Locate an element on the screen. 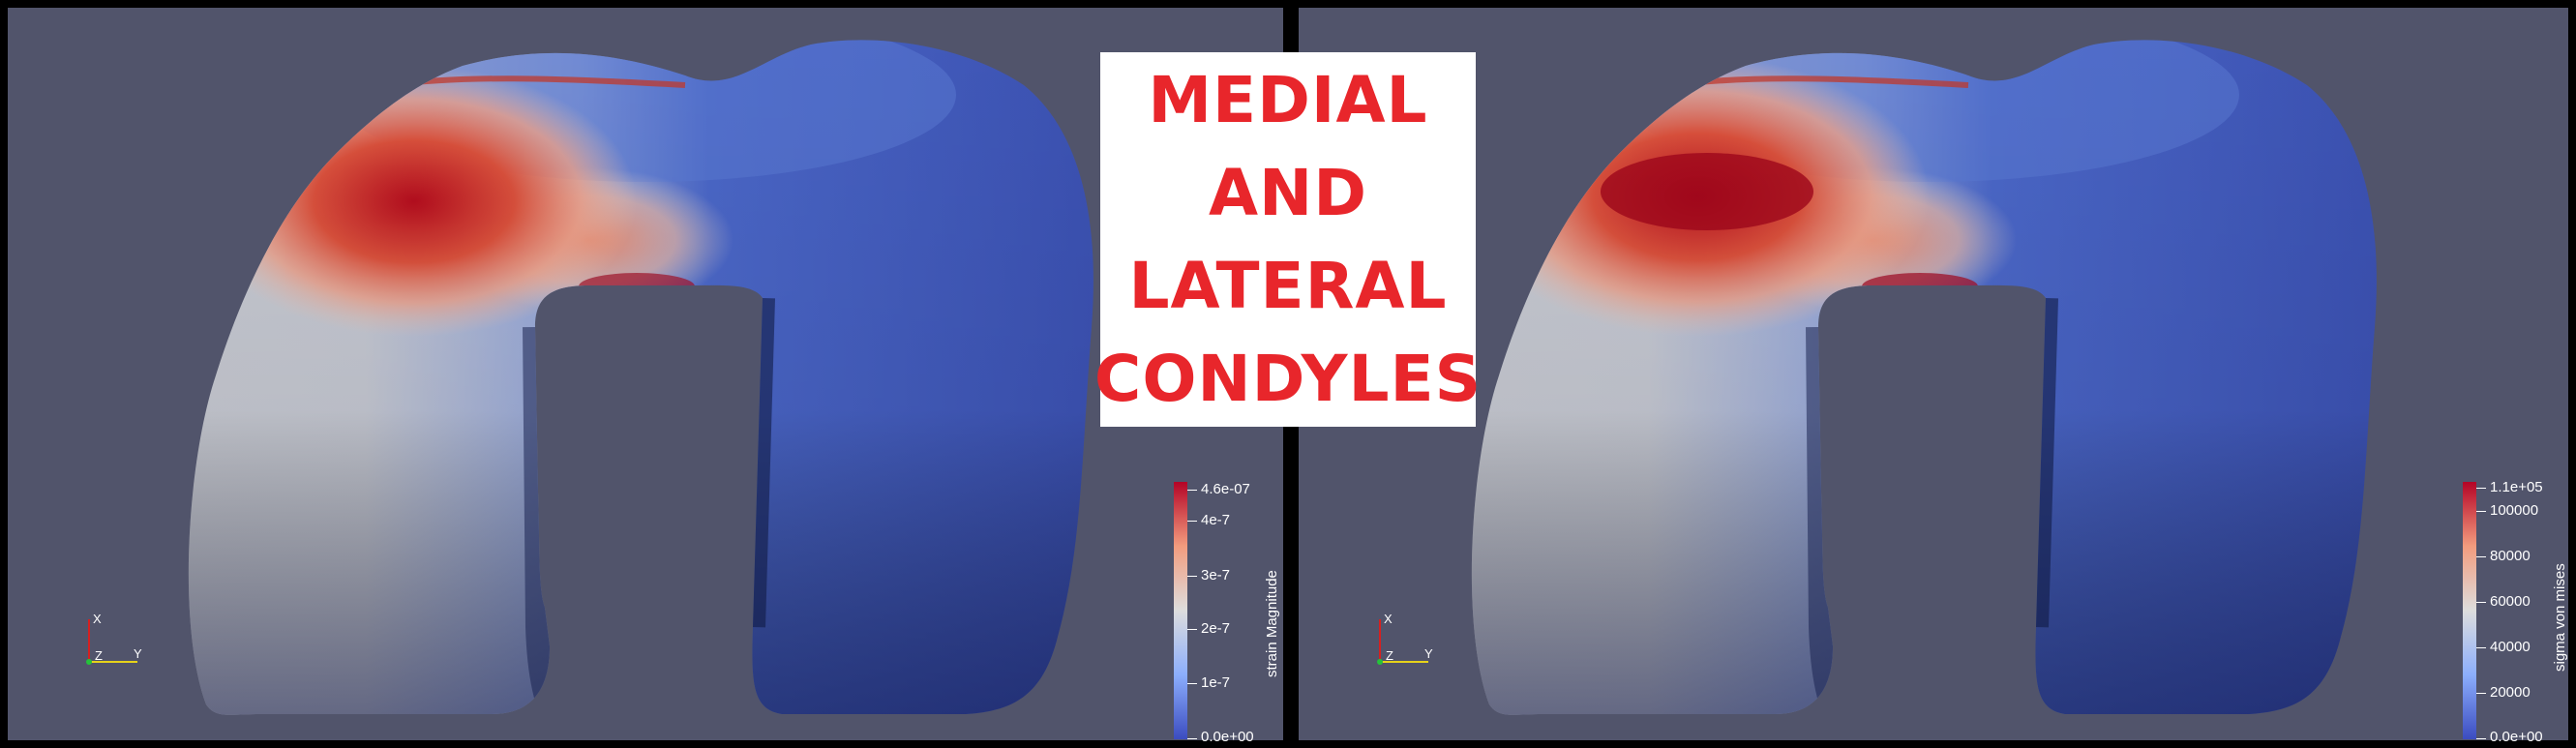  colorbar-left is located at coordinates (1180, 610).